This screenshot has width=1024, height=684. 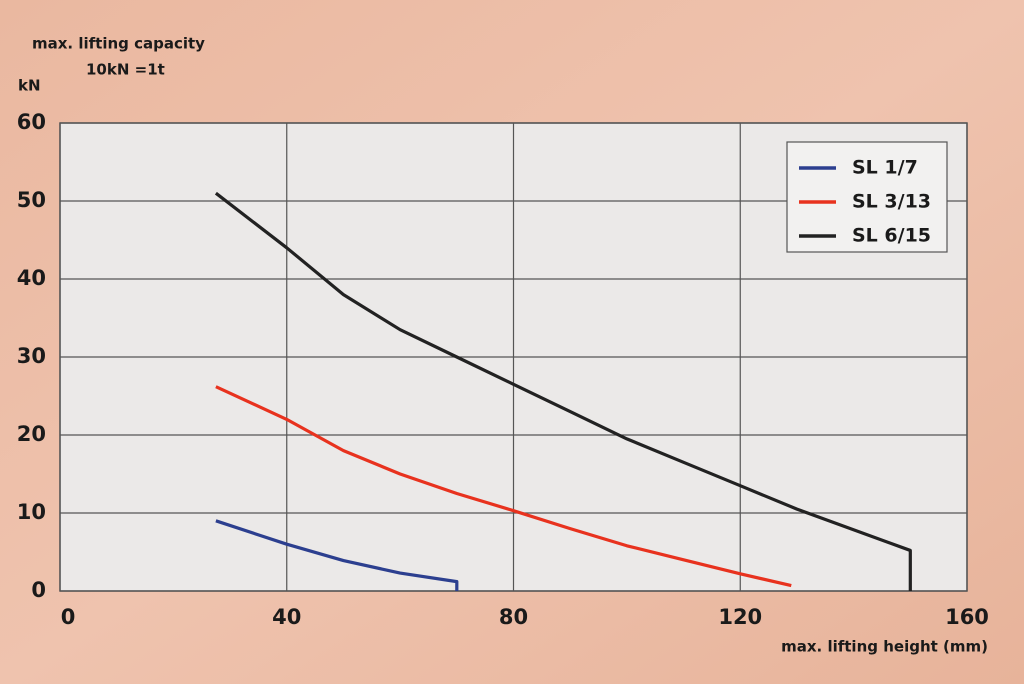 What do you see at coordinates (31, 434) in the screenshot?
I see `y-tick-label: 20` at bounding box center [31, 434].